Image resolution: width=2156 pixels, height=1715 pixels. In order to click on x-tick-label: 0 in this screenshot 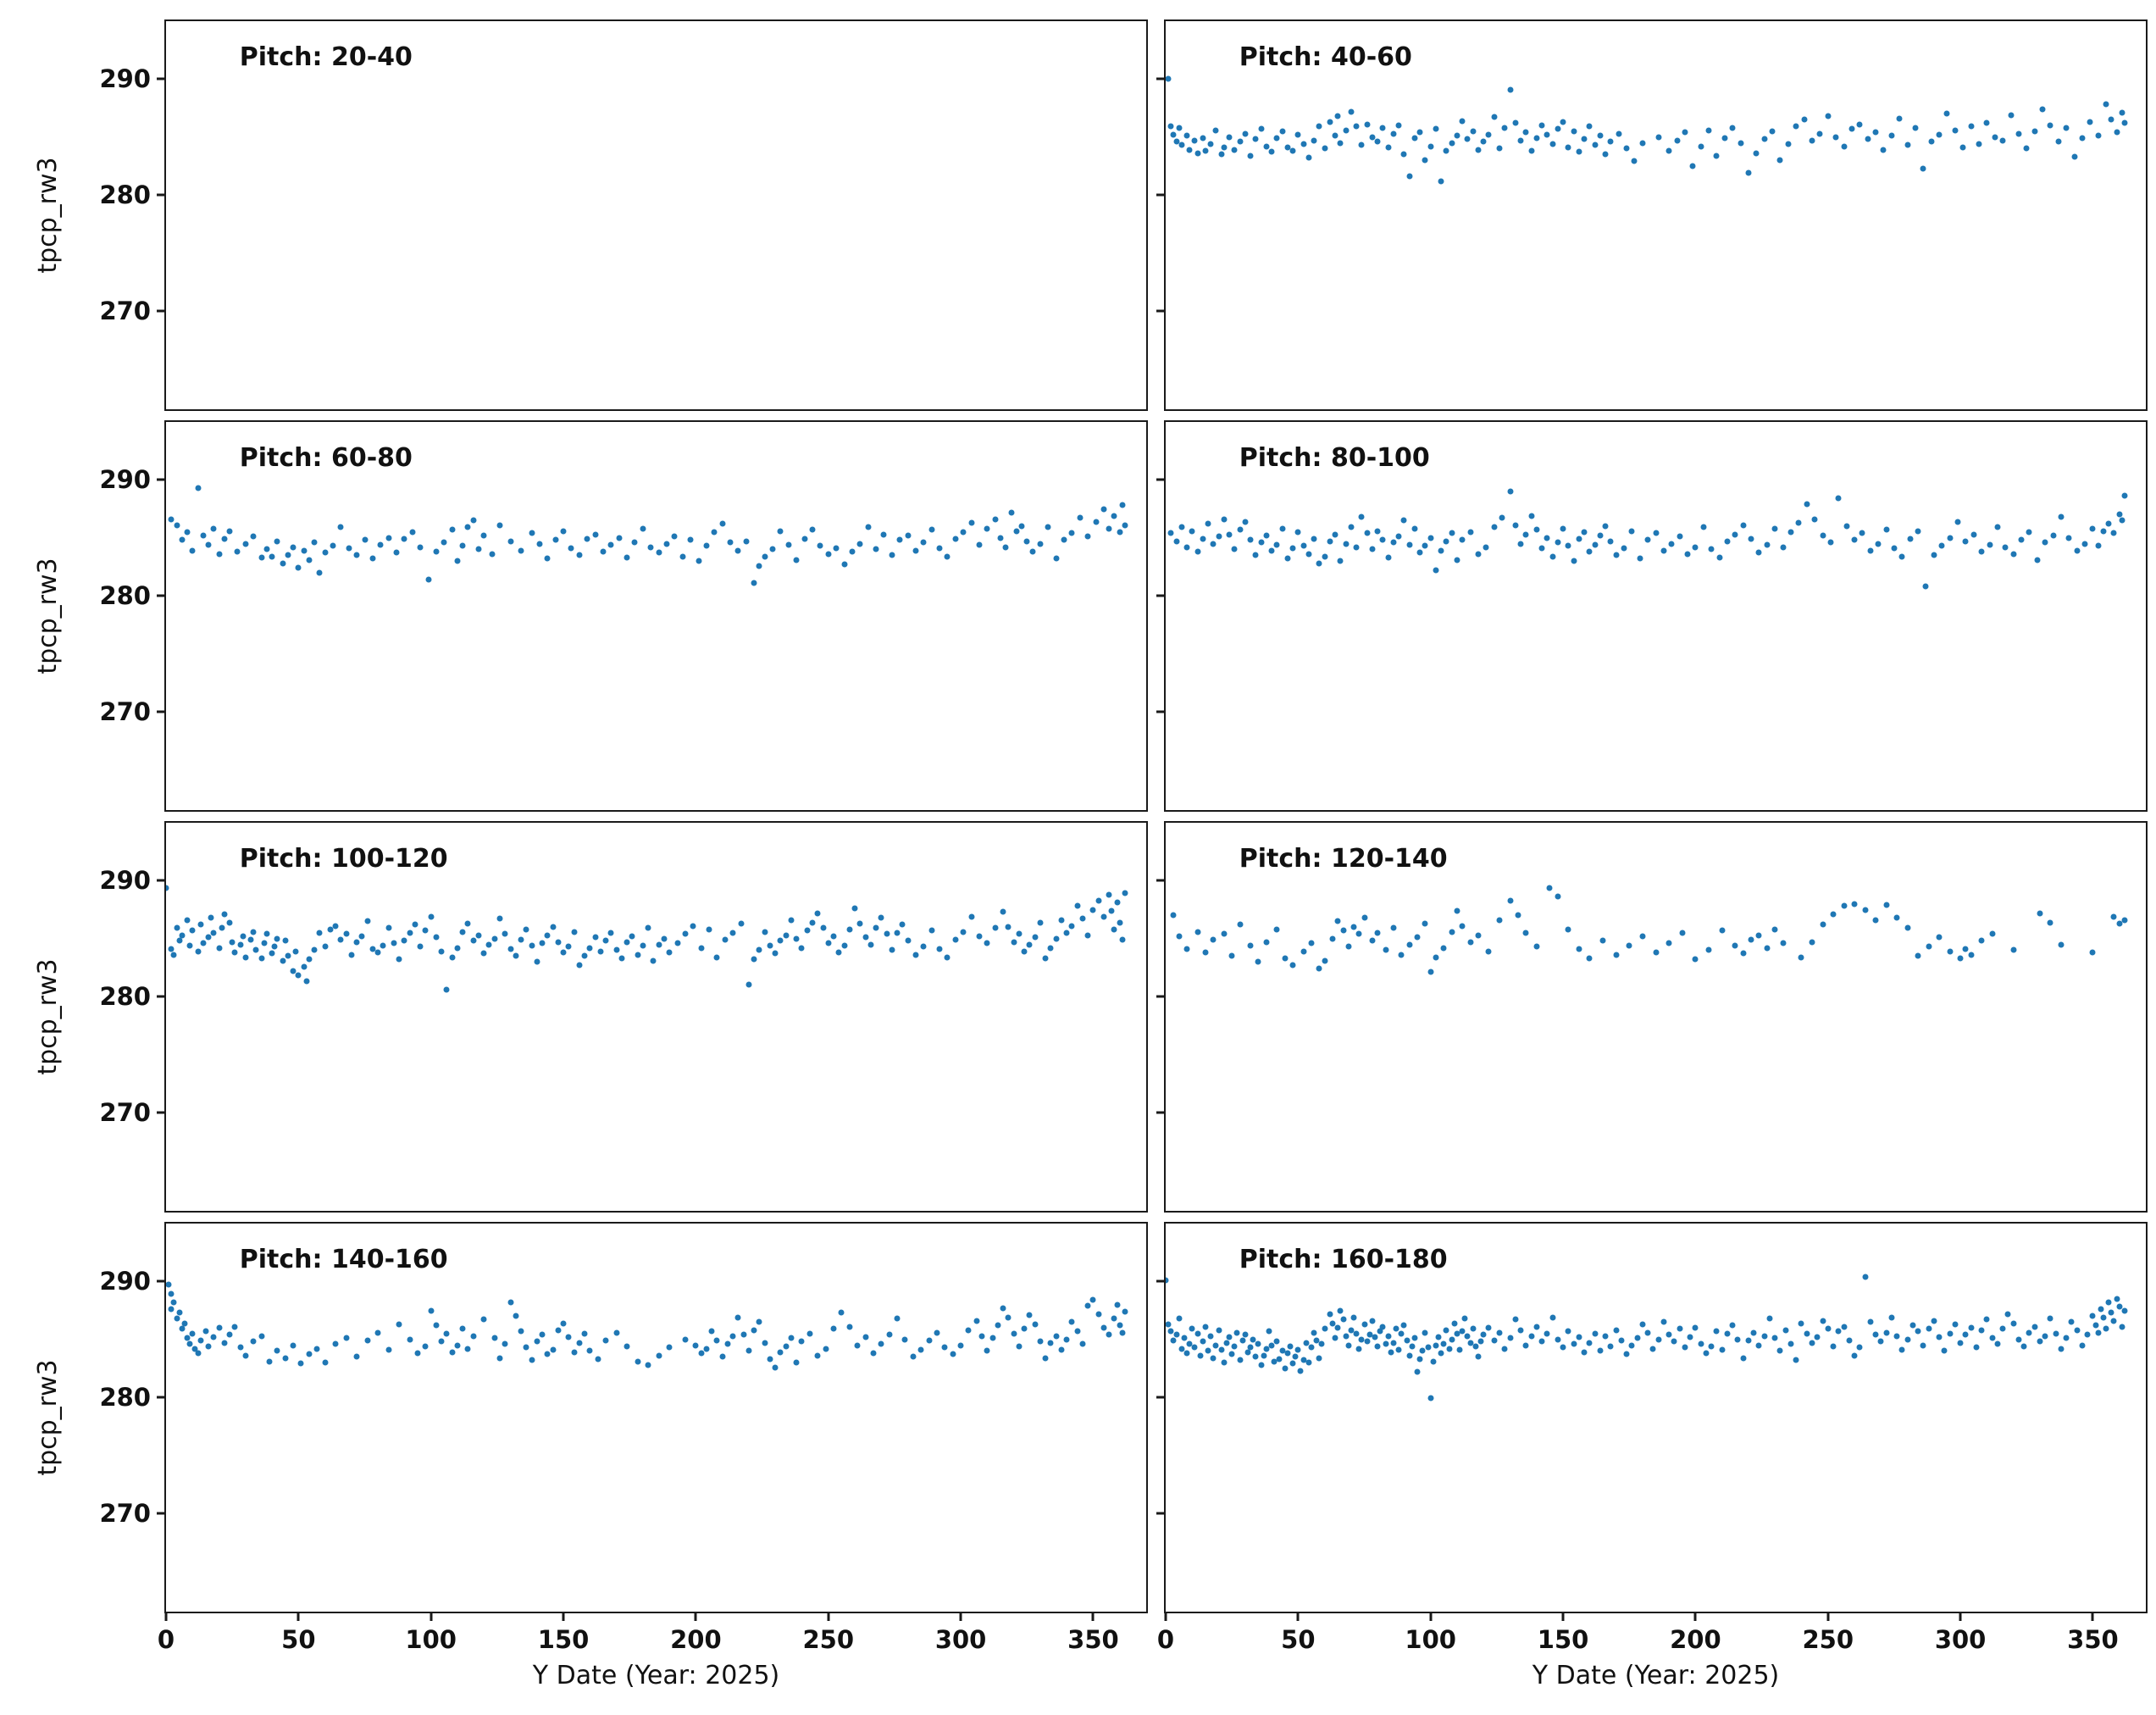, I will do `click(166, 1639)`.